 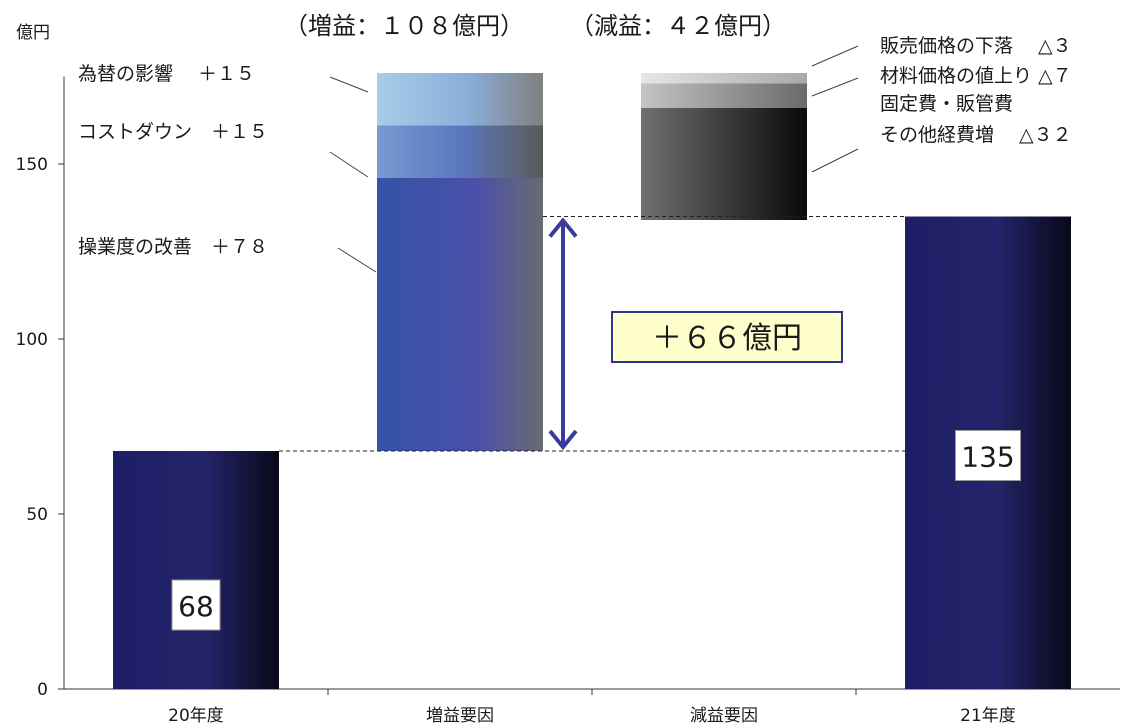 What do you see at coordinates (563, 440) in the screenshot?
I see `arrow-head-down` at bounding box center [563, 440].